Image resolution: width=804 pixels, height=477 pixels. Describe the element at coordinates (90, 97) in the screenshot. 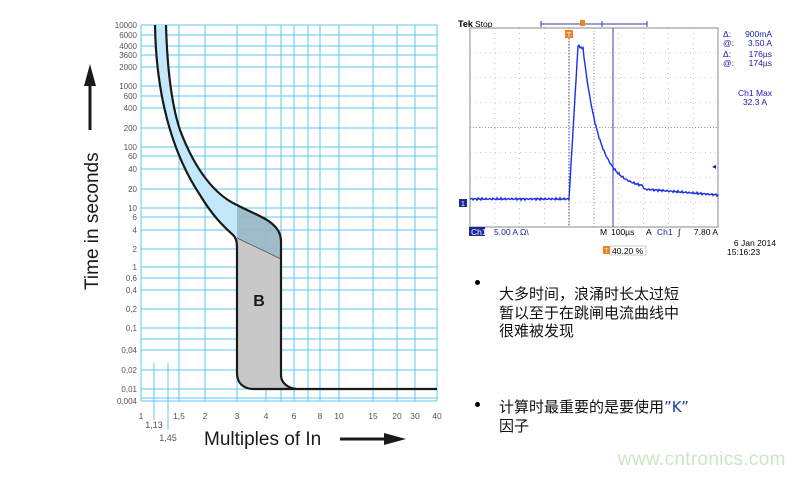

I see `y-axis-arrow` at that location.